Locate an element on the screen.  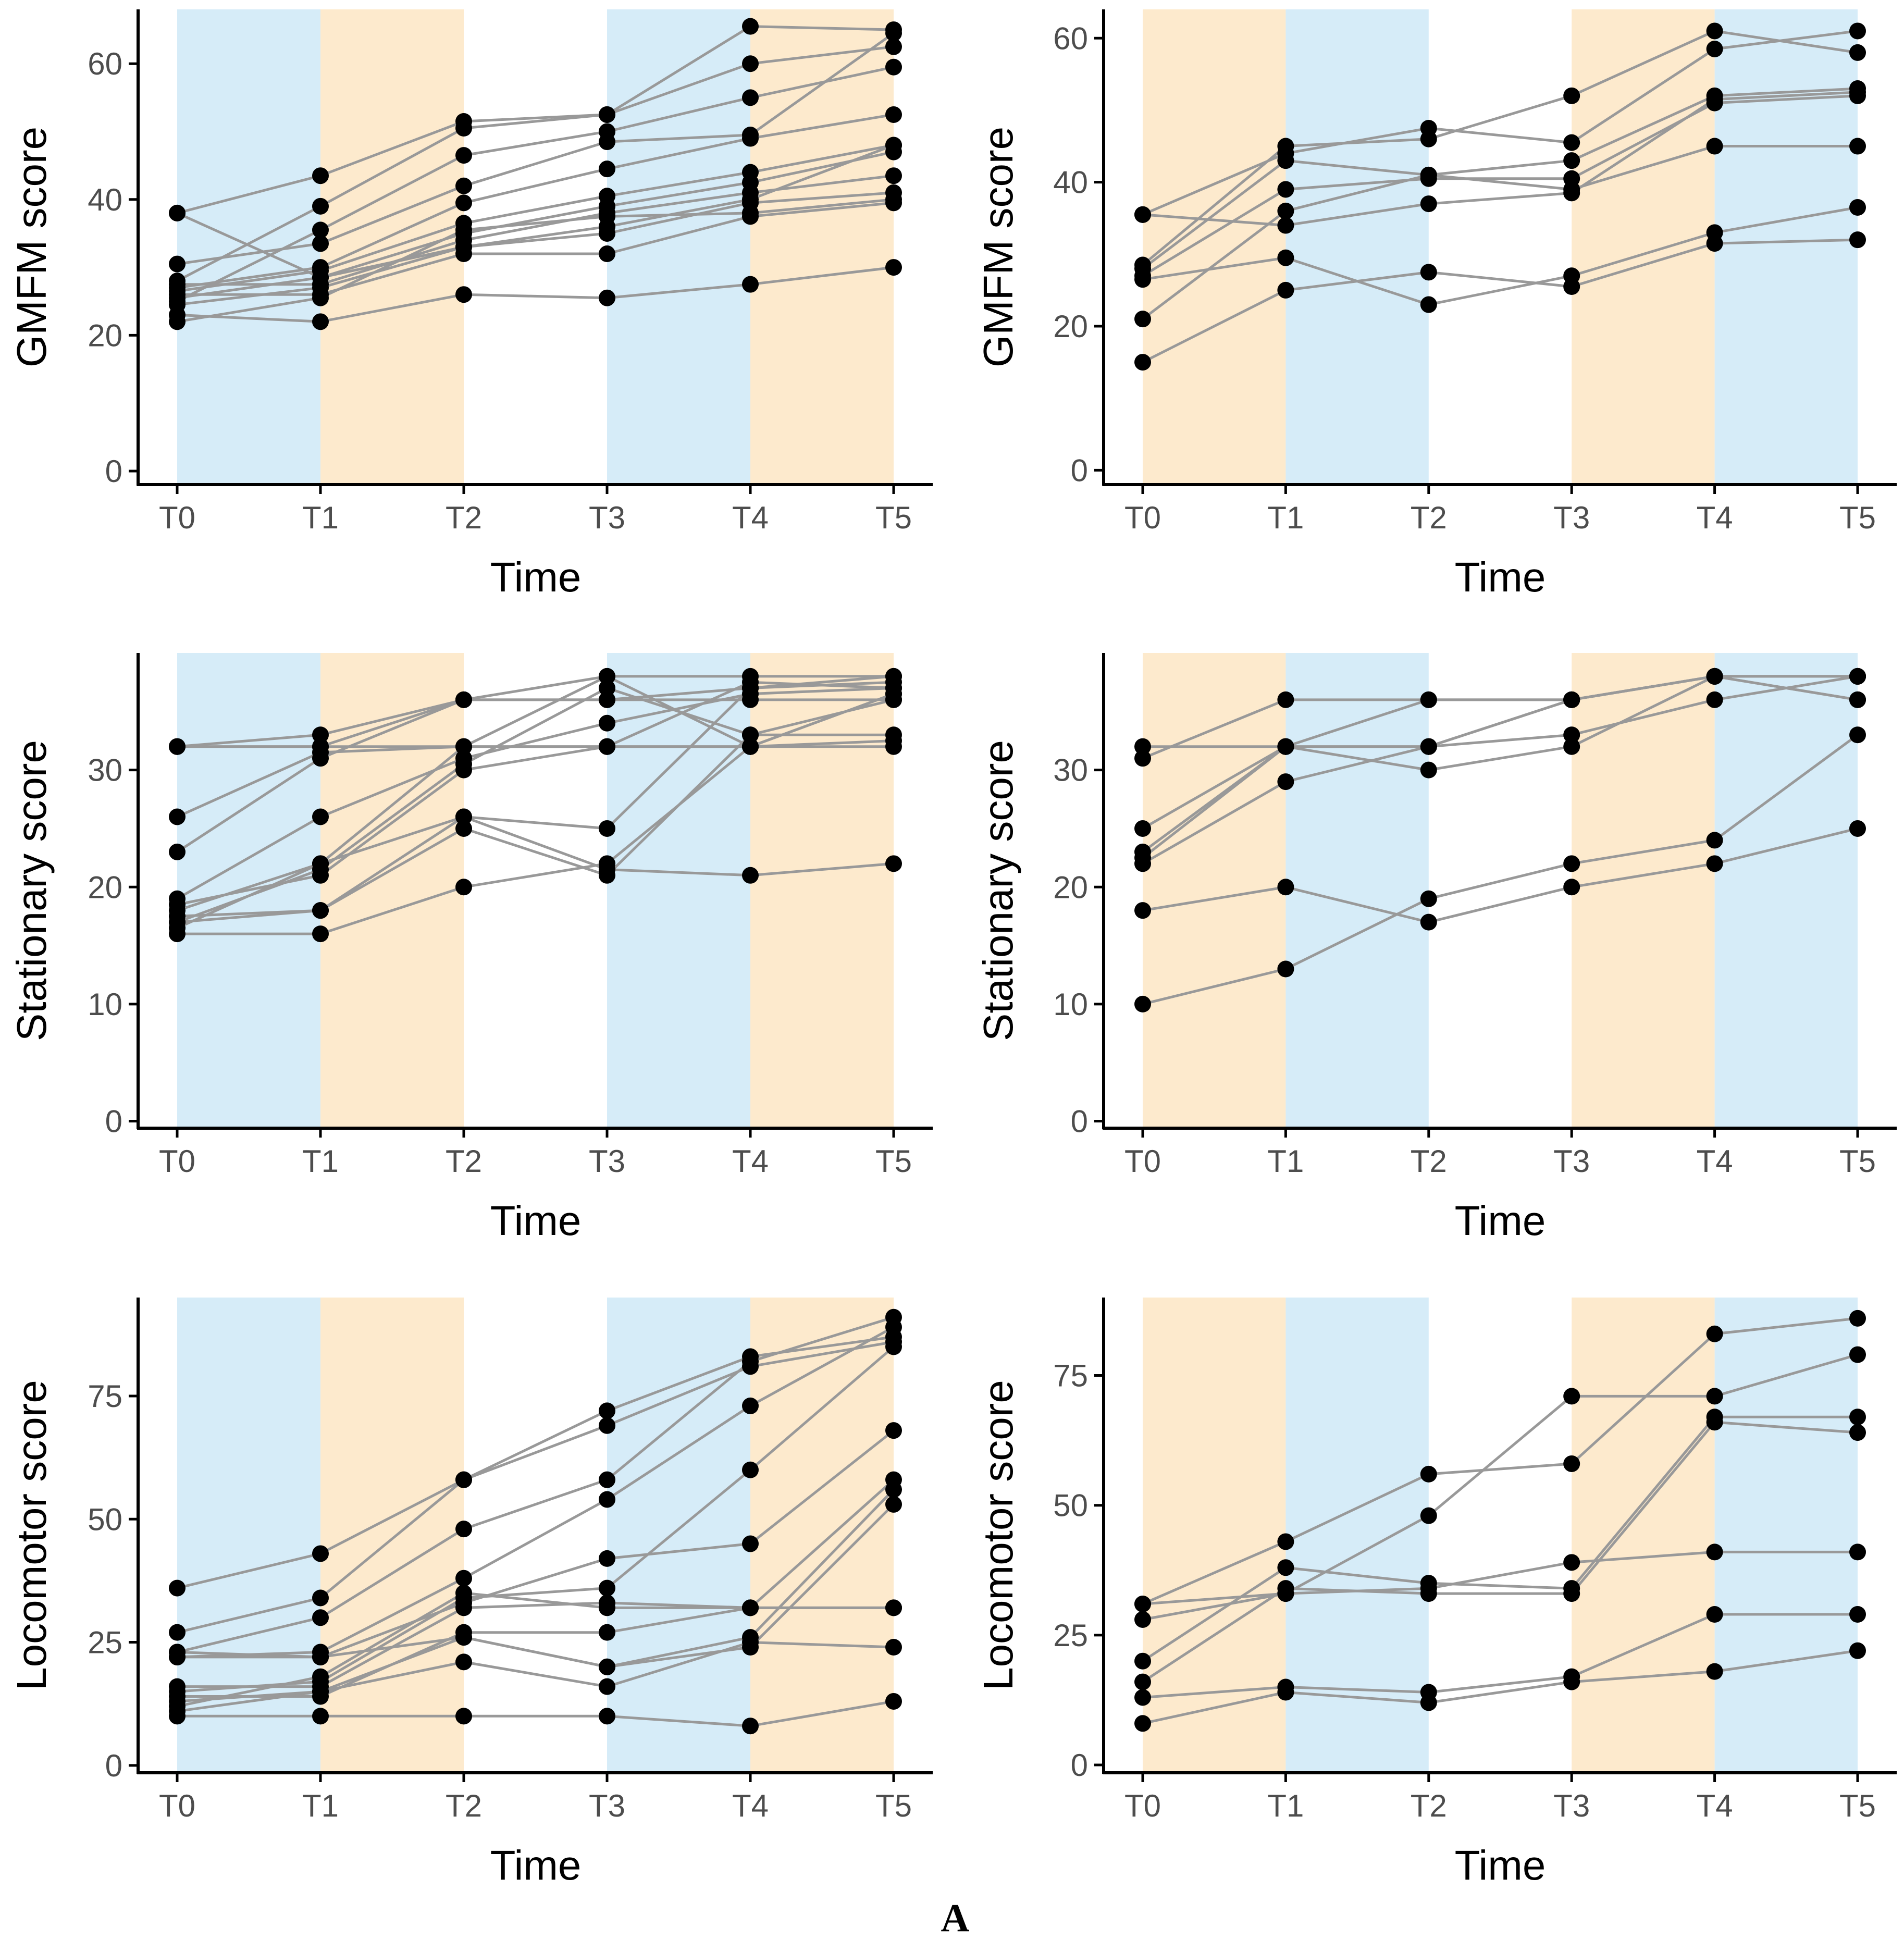
y-axis-title: GMFM score is located at coordinates (998, 247).